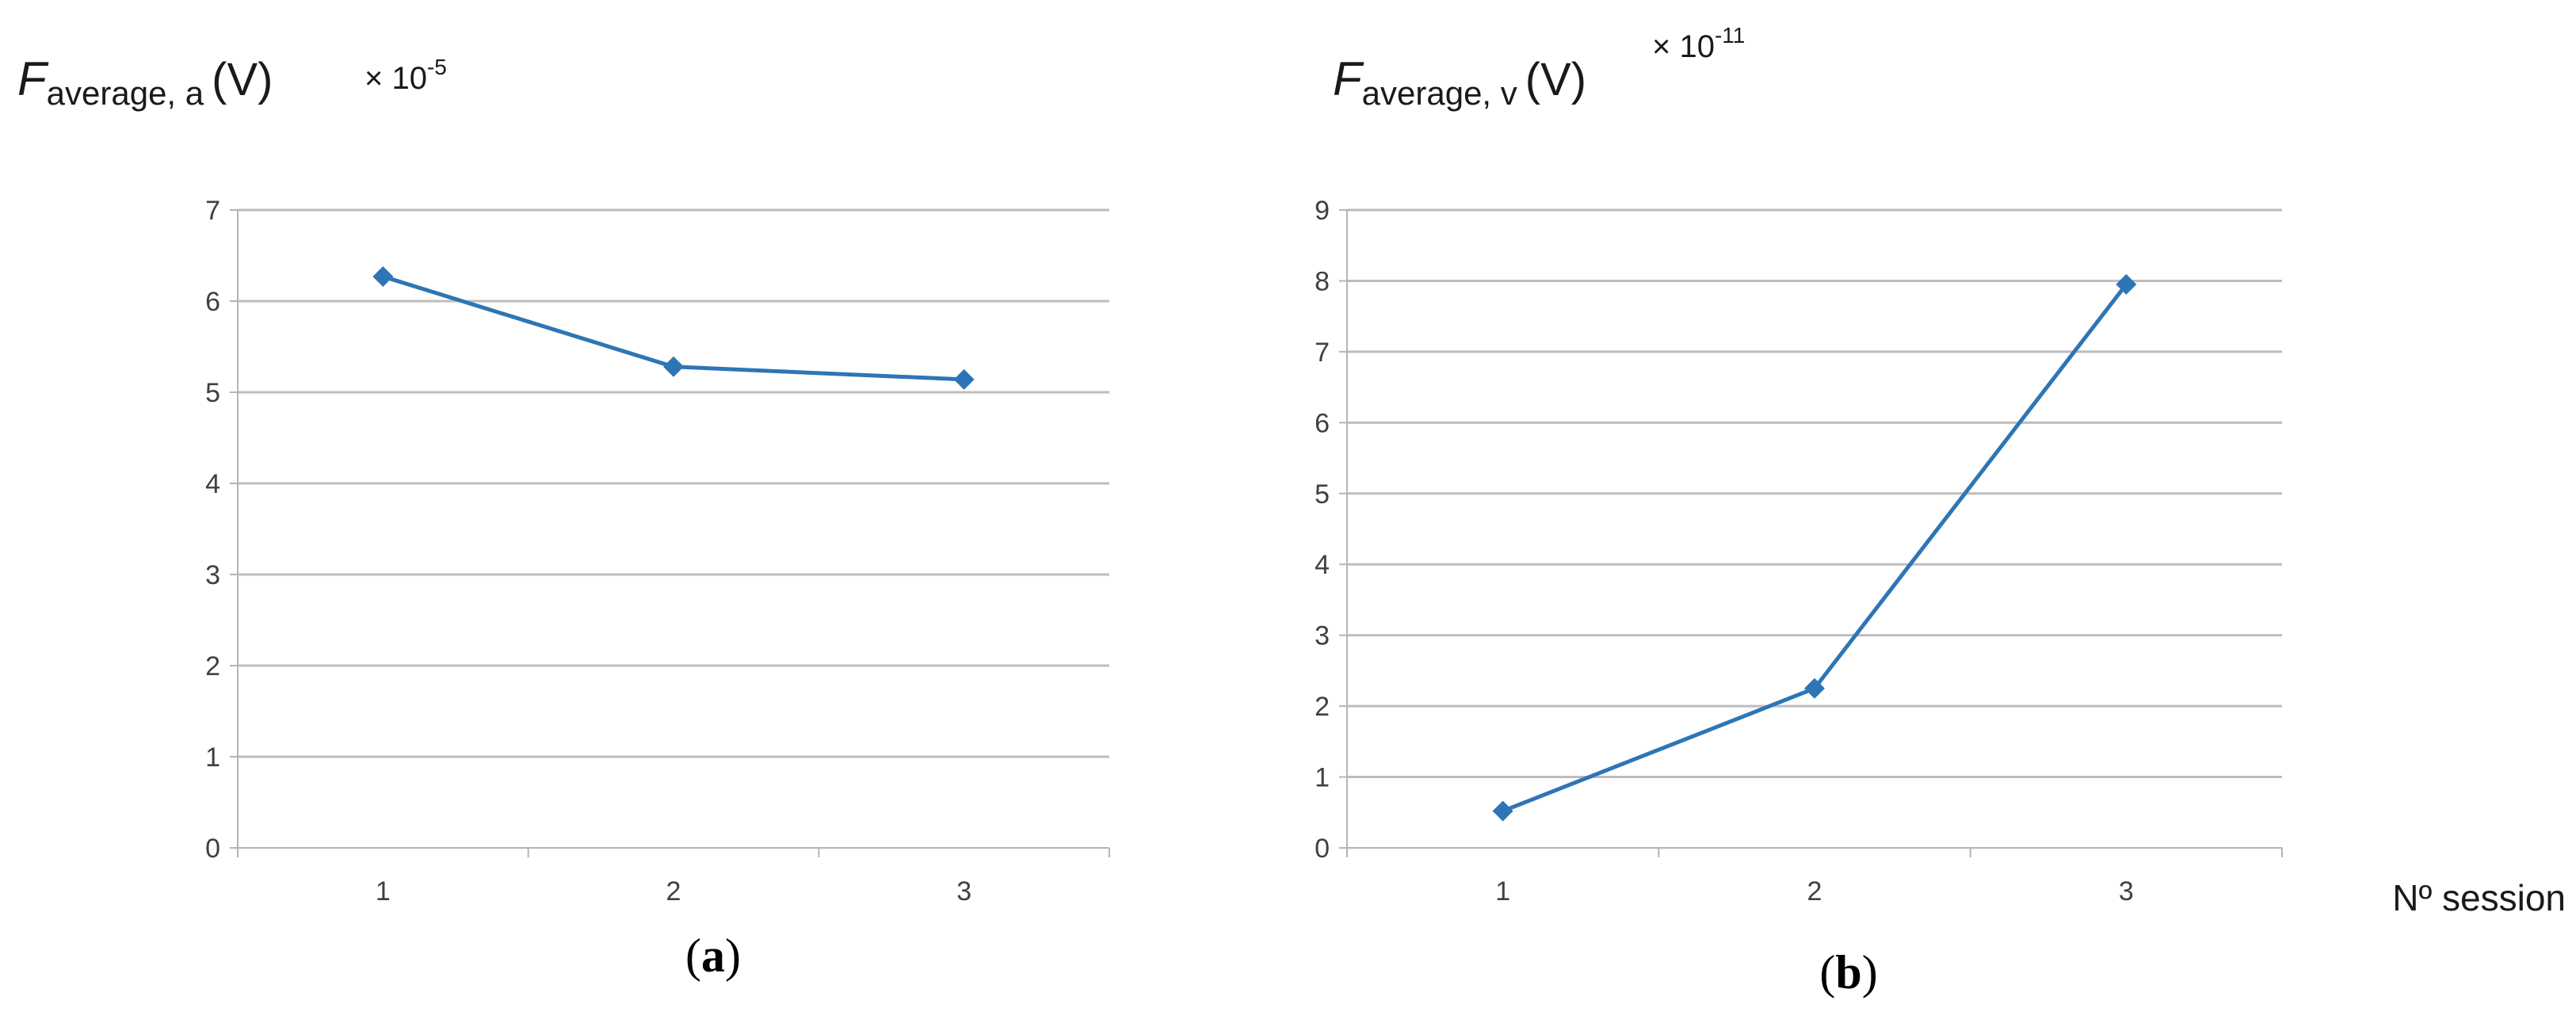 The image size is (2576, 1023). What do you see at coordinates (2479, 897) in the screenshot?
I see `x-axis-label-b: Nº session` at bounding box center [2479, 897].